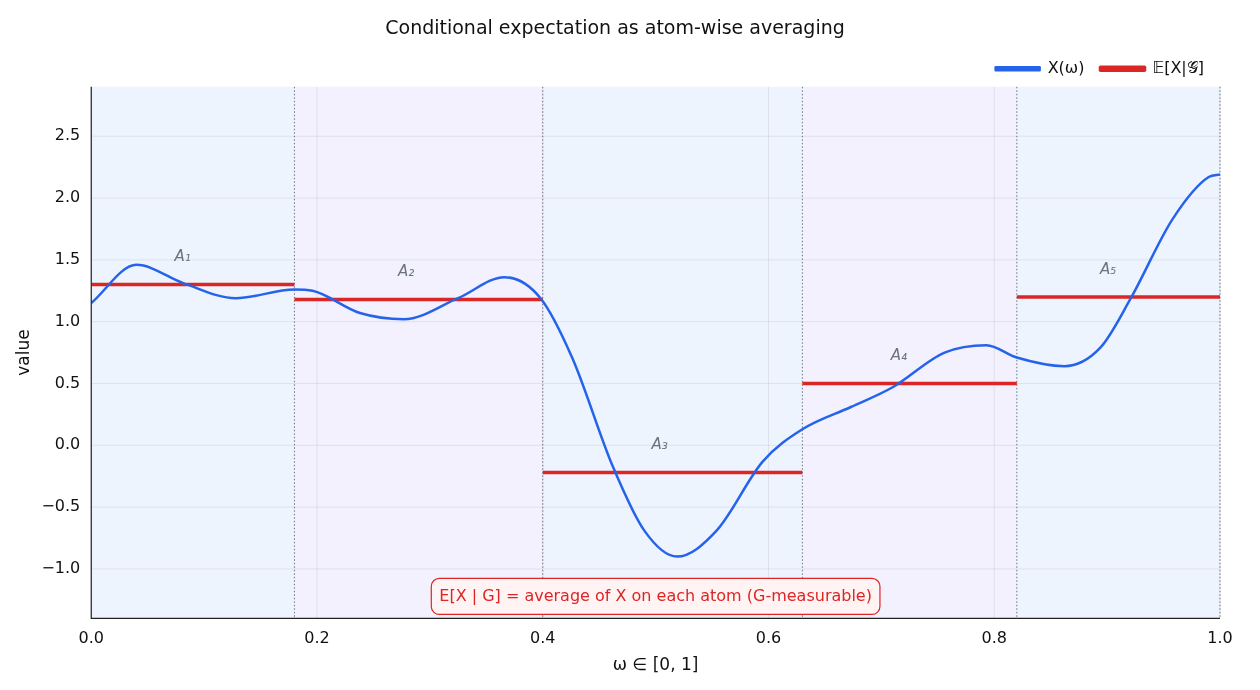 The image size is (1260, 690). What do you see at coordinates (67, 259) in the screenshot?
I see `y-tick-label: 1.5` at bounding box center [67, 259].